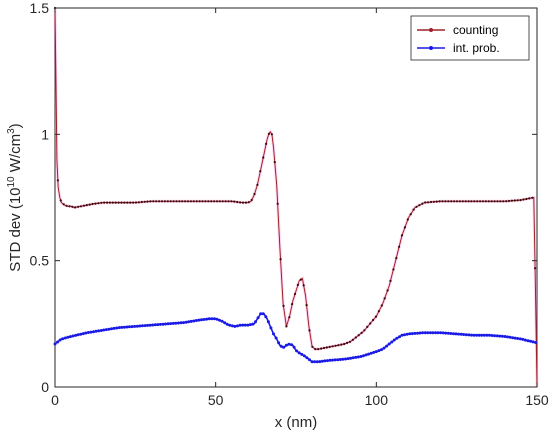 Image resolution: width=550 pixels, height=437 pixels. I want to click on y-tick-label: 0.5, so click(40, 261).